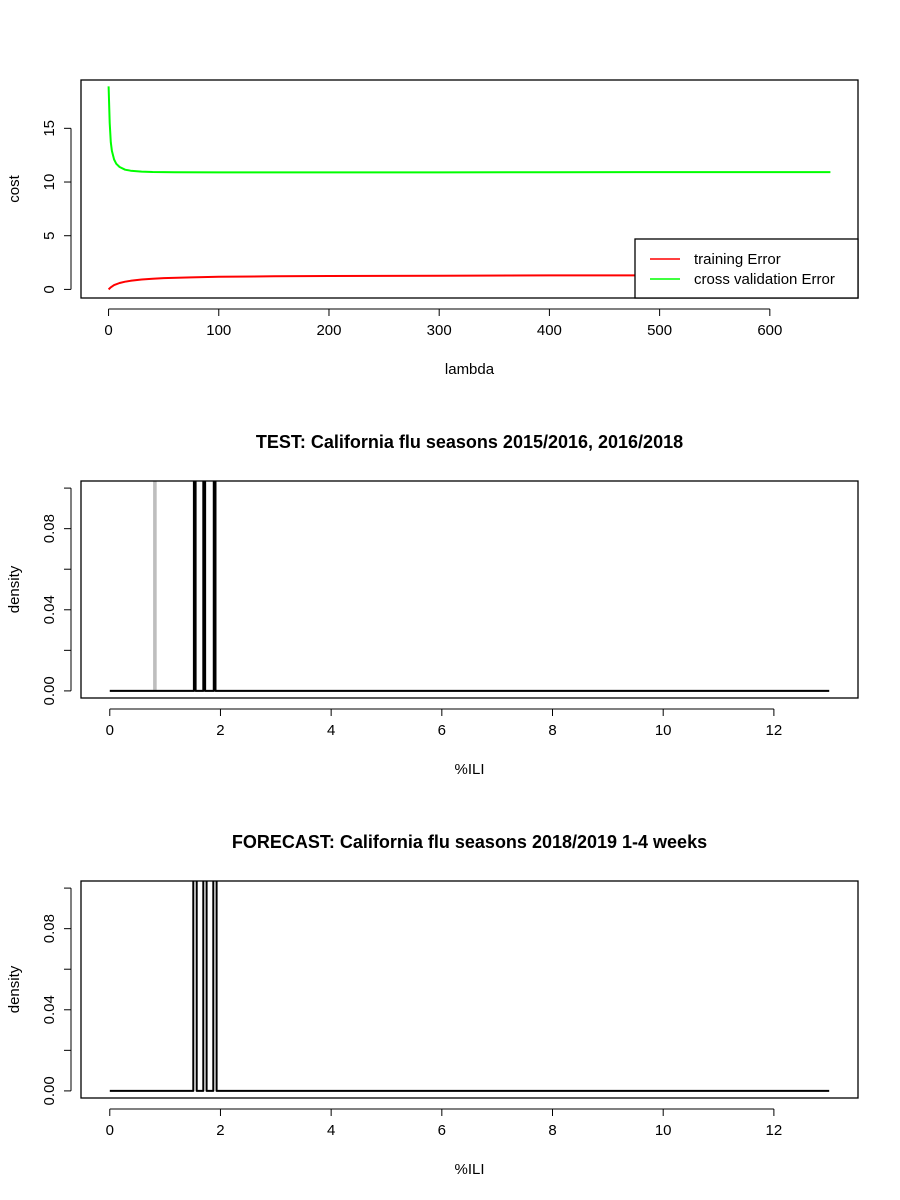 Image resolution: width=900 pixels, height=1200 pixels. I want to click on x-tick-label: 600, so click(769, 330).